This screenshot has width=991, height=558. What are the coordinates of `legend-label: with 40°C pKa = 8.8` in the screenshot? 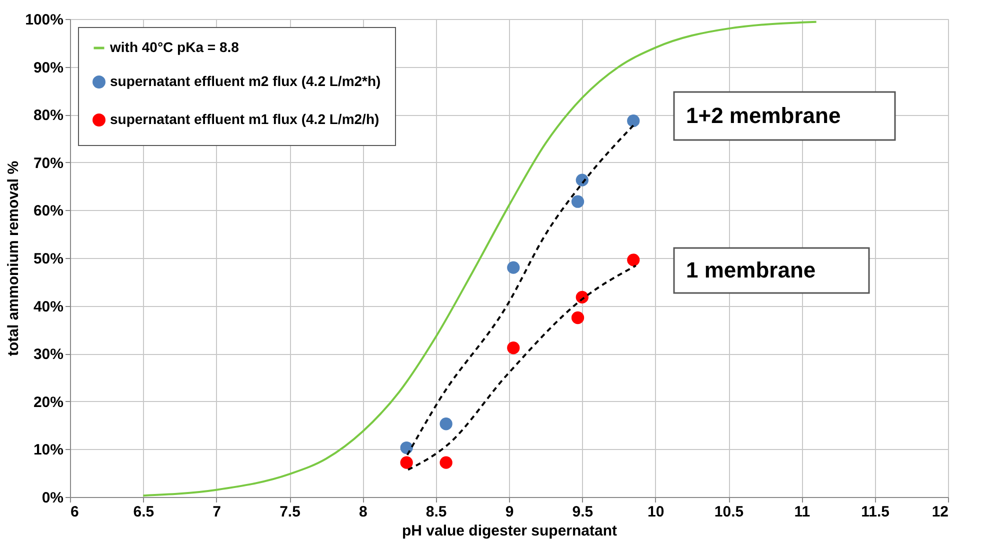 It's located at (174, 47).